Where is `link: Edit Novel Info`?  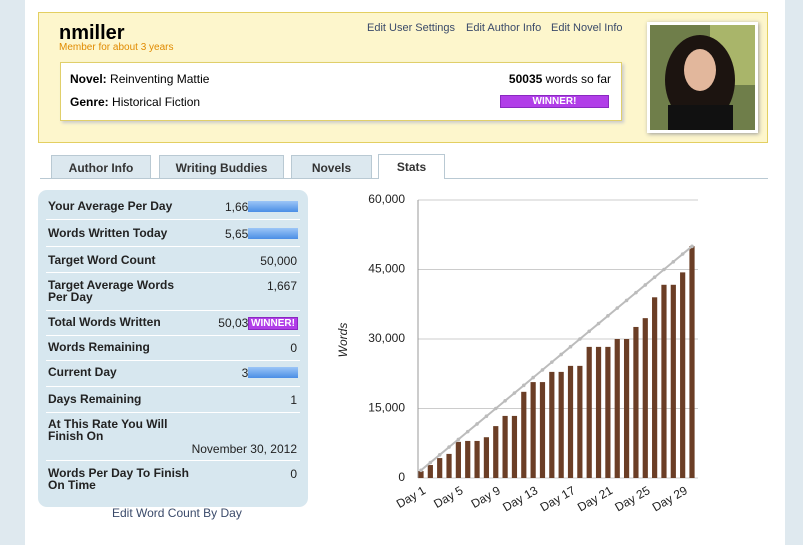
link: Edit Novel Info is located at coordinates (587, 28).